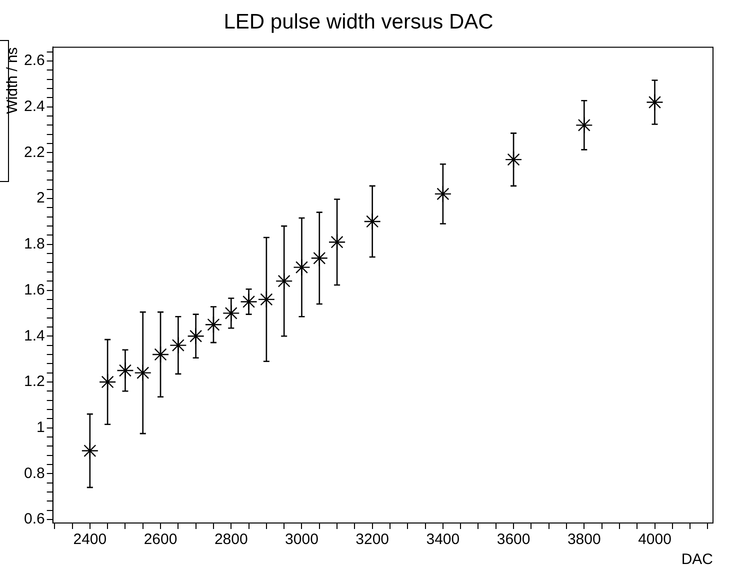 The width and height of the screenshot is (753, 569). Describe the element at coordinates (161, 539) in the screenshot. I see `x-tick-label: 2600` at that location.